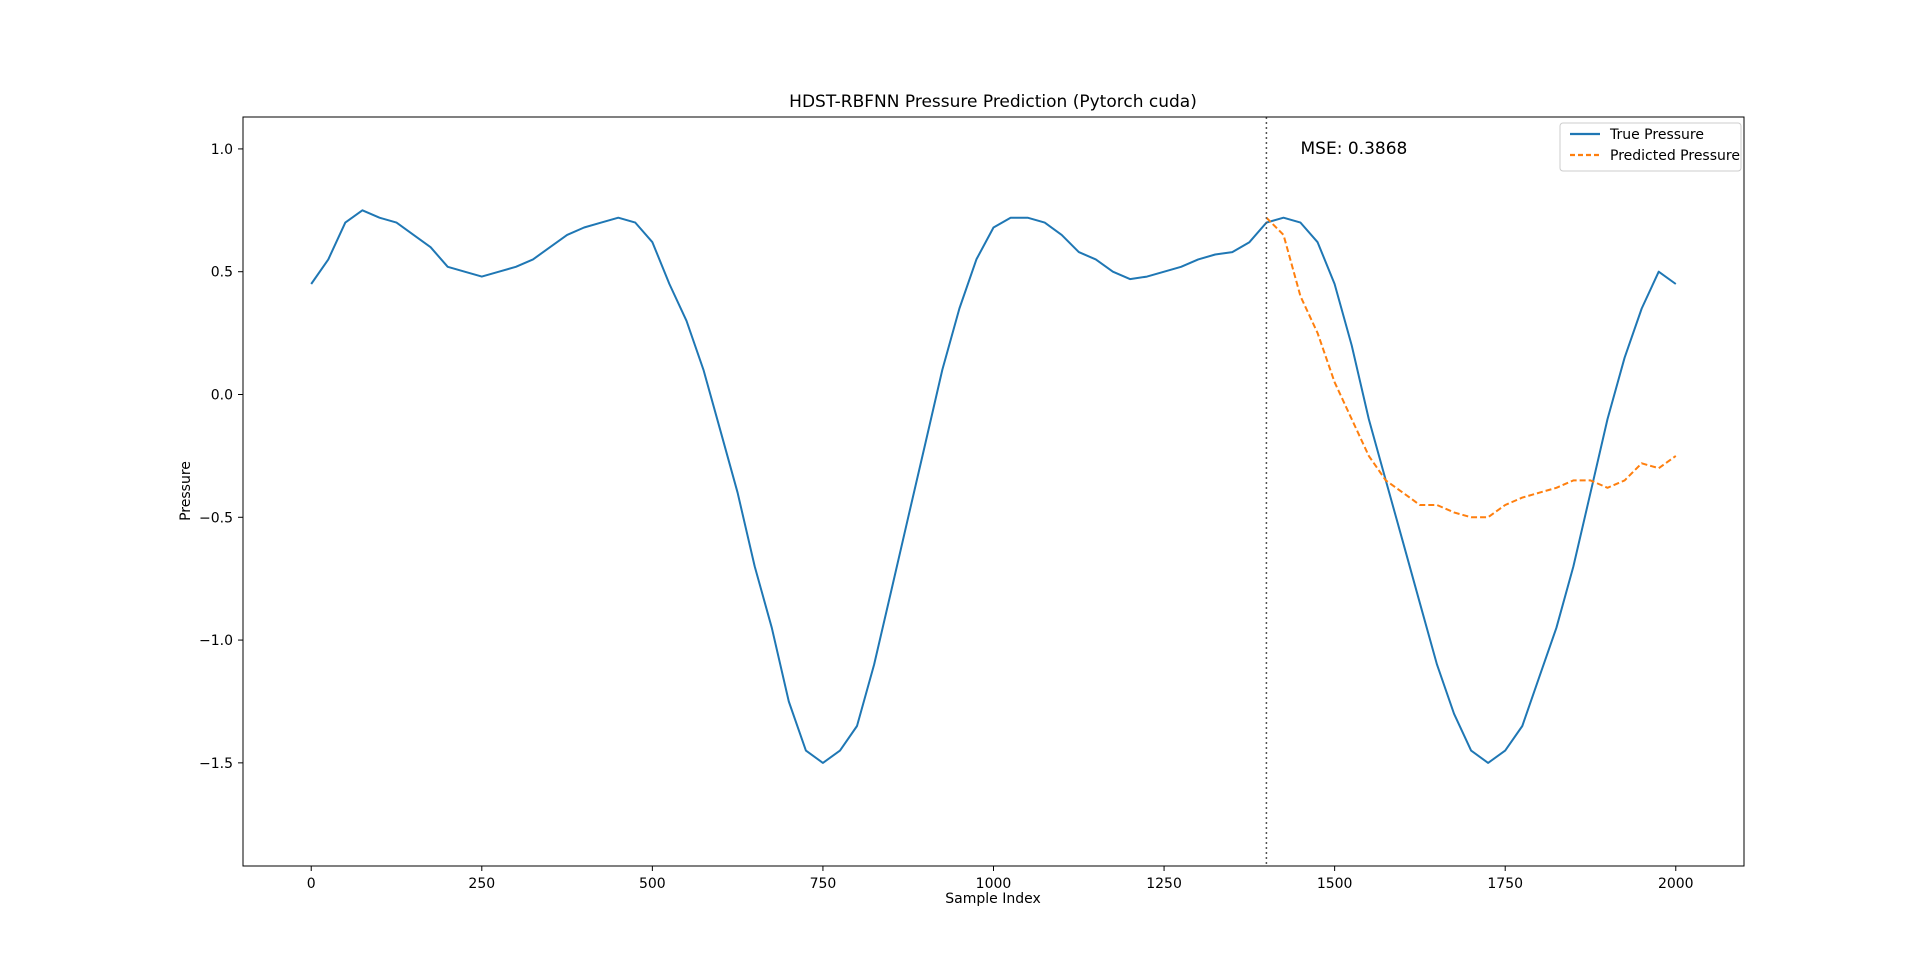 The image size is (1919, 967). I want to click on y-tick-label: 0.0, so click(222, 395).